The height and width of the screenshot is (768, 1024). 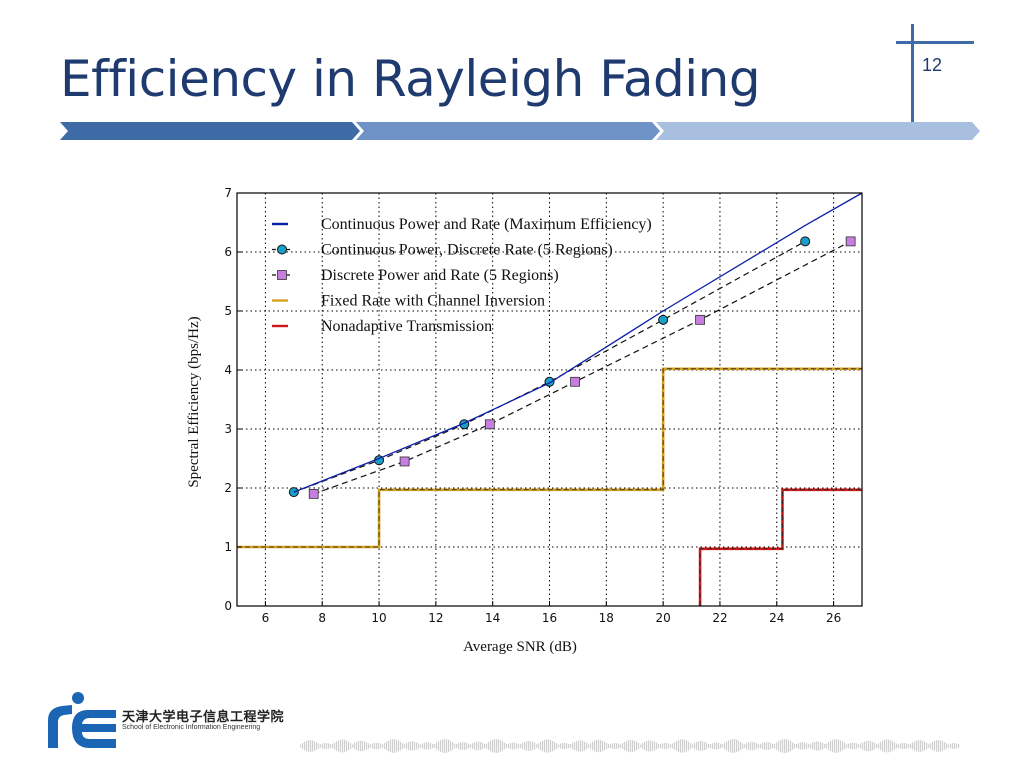 I want to click on legend-swatch-circle, so click(x=282, y=249).